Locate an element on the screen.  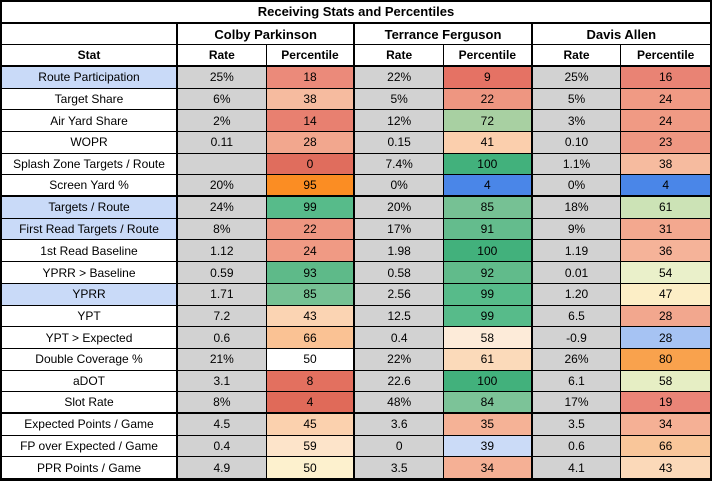
rate-cell: 7.2 is located at coordinates (222, 316).